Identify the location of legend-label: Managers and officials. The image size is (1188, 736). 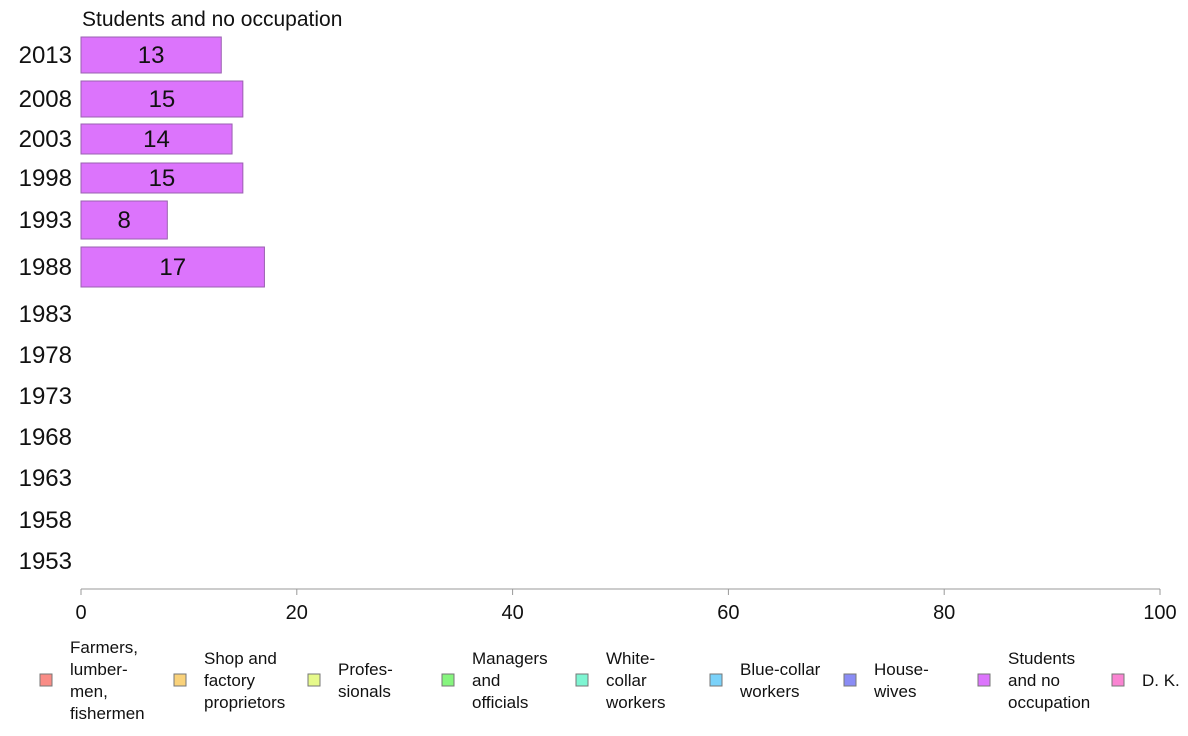
(510, 680).